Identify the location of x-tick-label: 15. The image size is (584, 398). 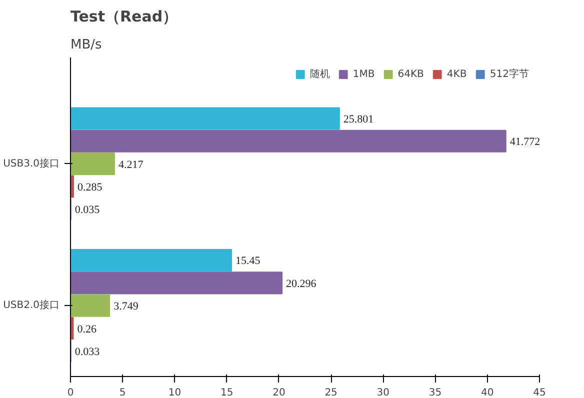
(227, 393).